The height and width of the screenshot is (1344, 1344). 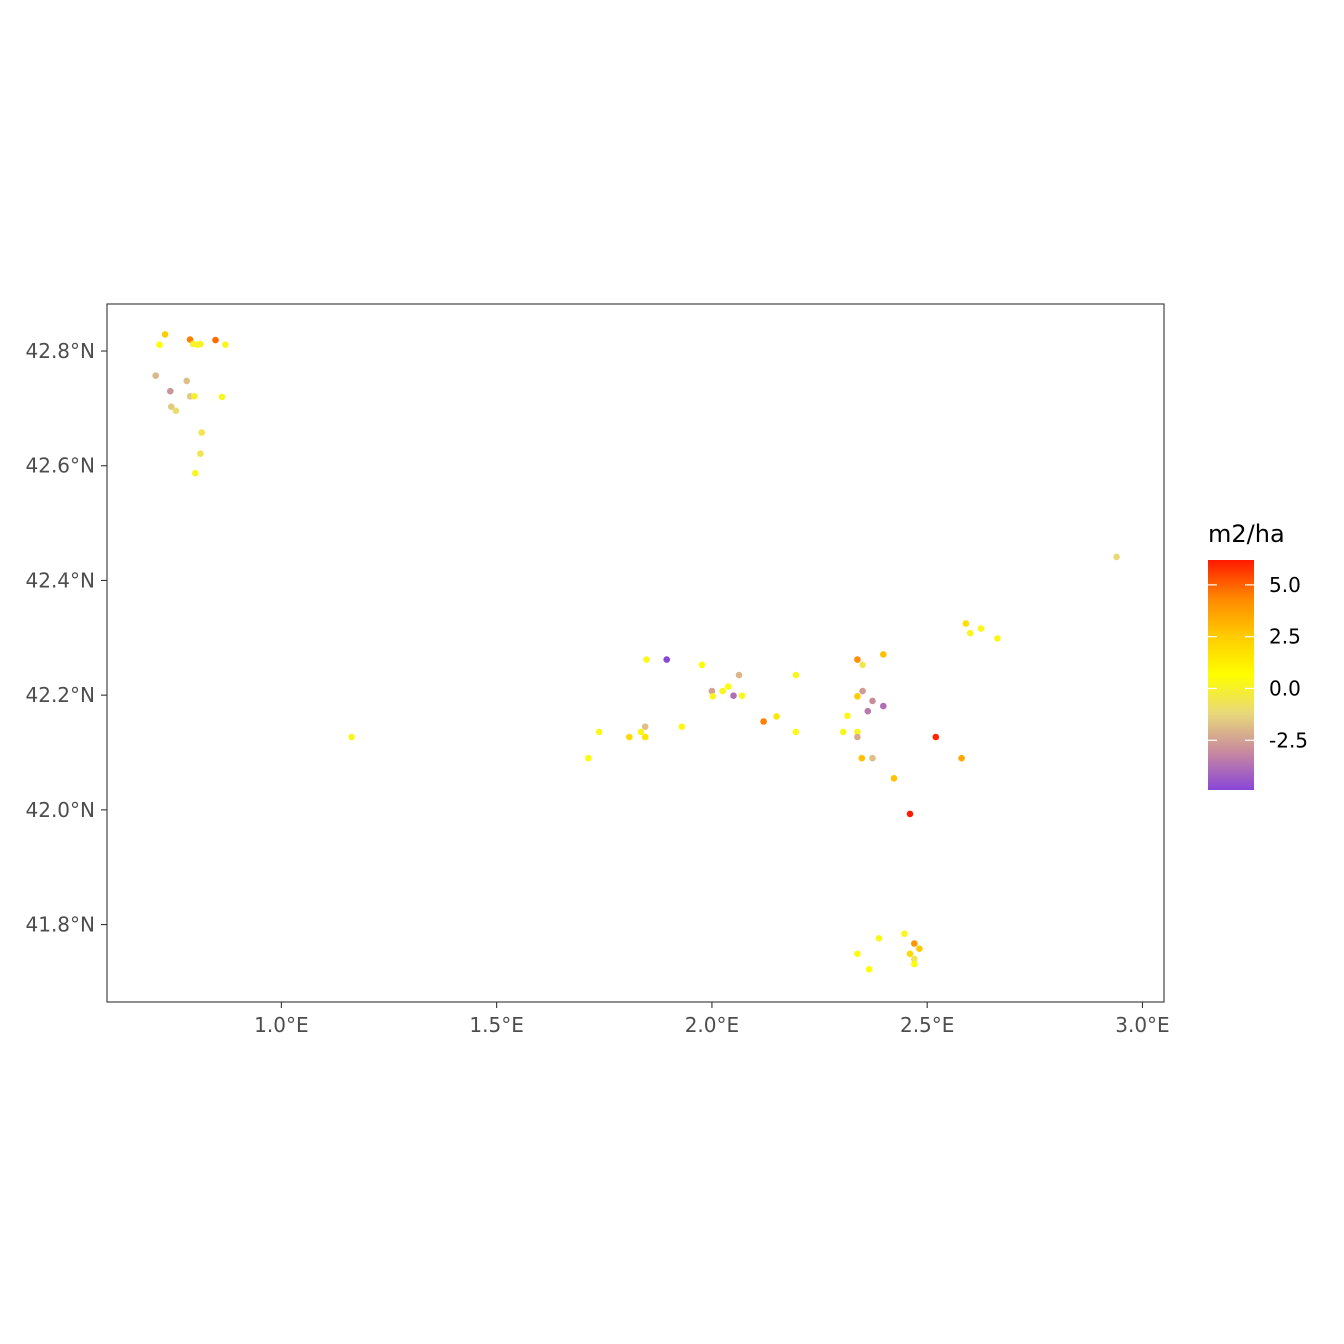 I want to click on colorbar-tick-label: -2.5, so click(x=1288, y=740).